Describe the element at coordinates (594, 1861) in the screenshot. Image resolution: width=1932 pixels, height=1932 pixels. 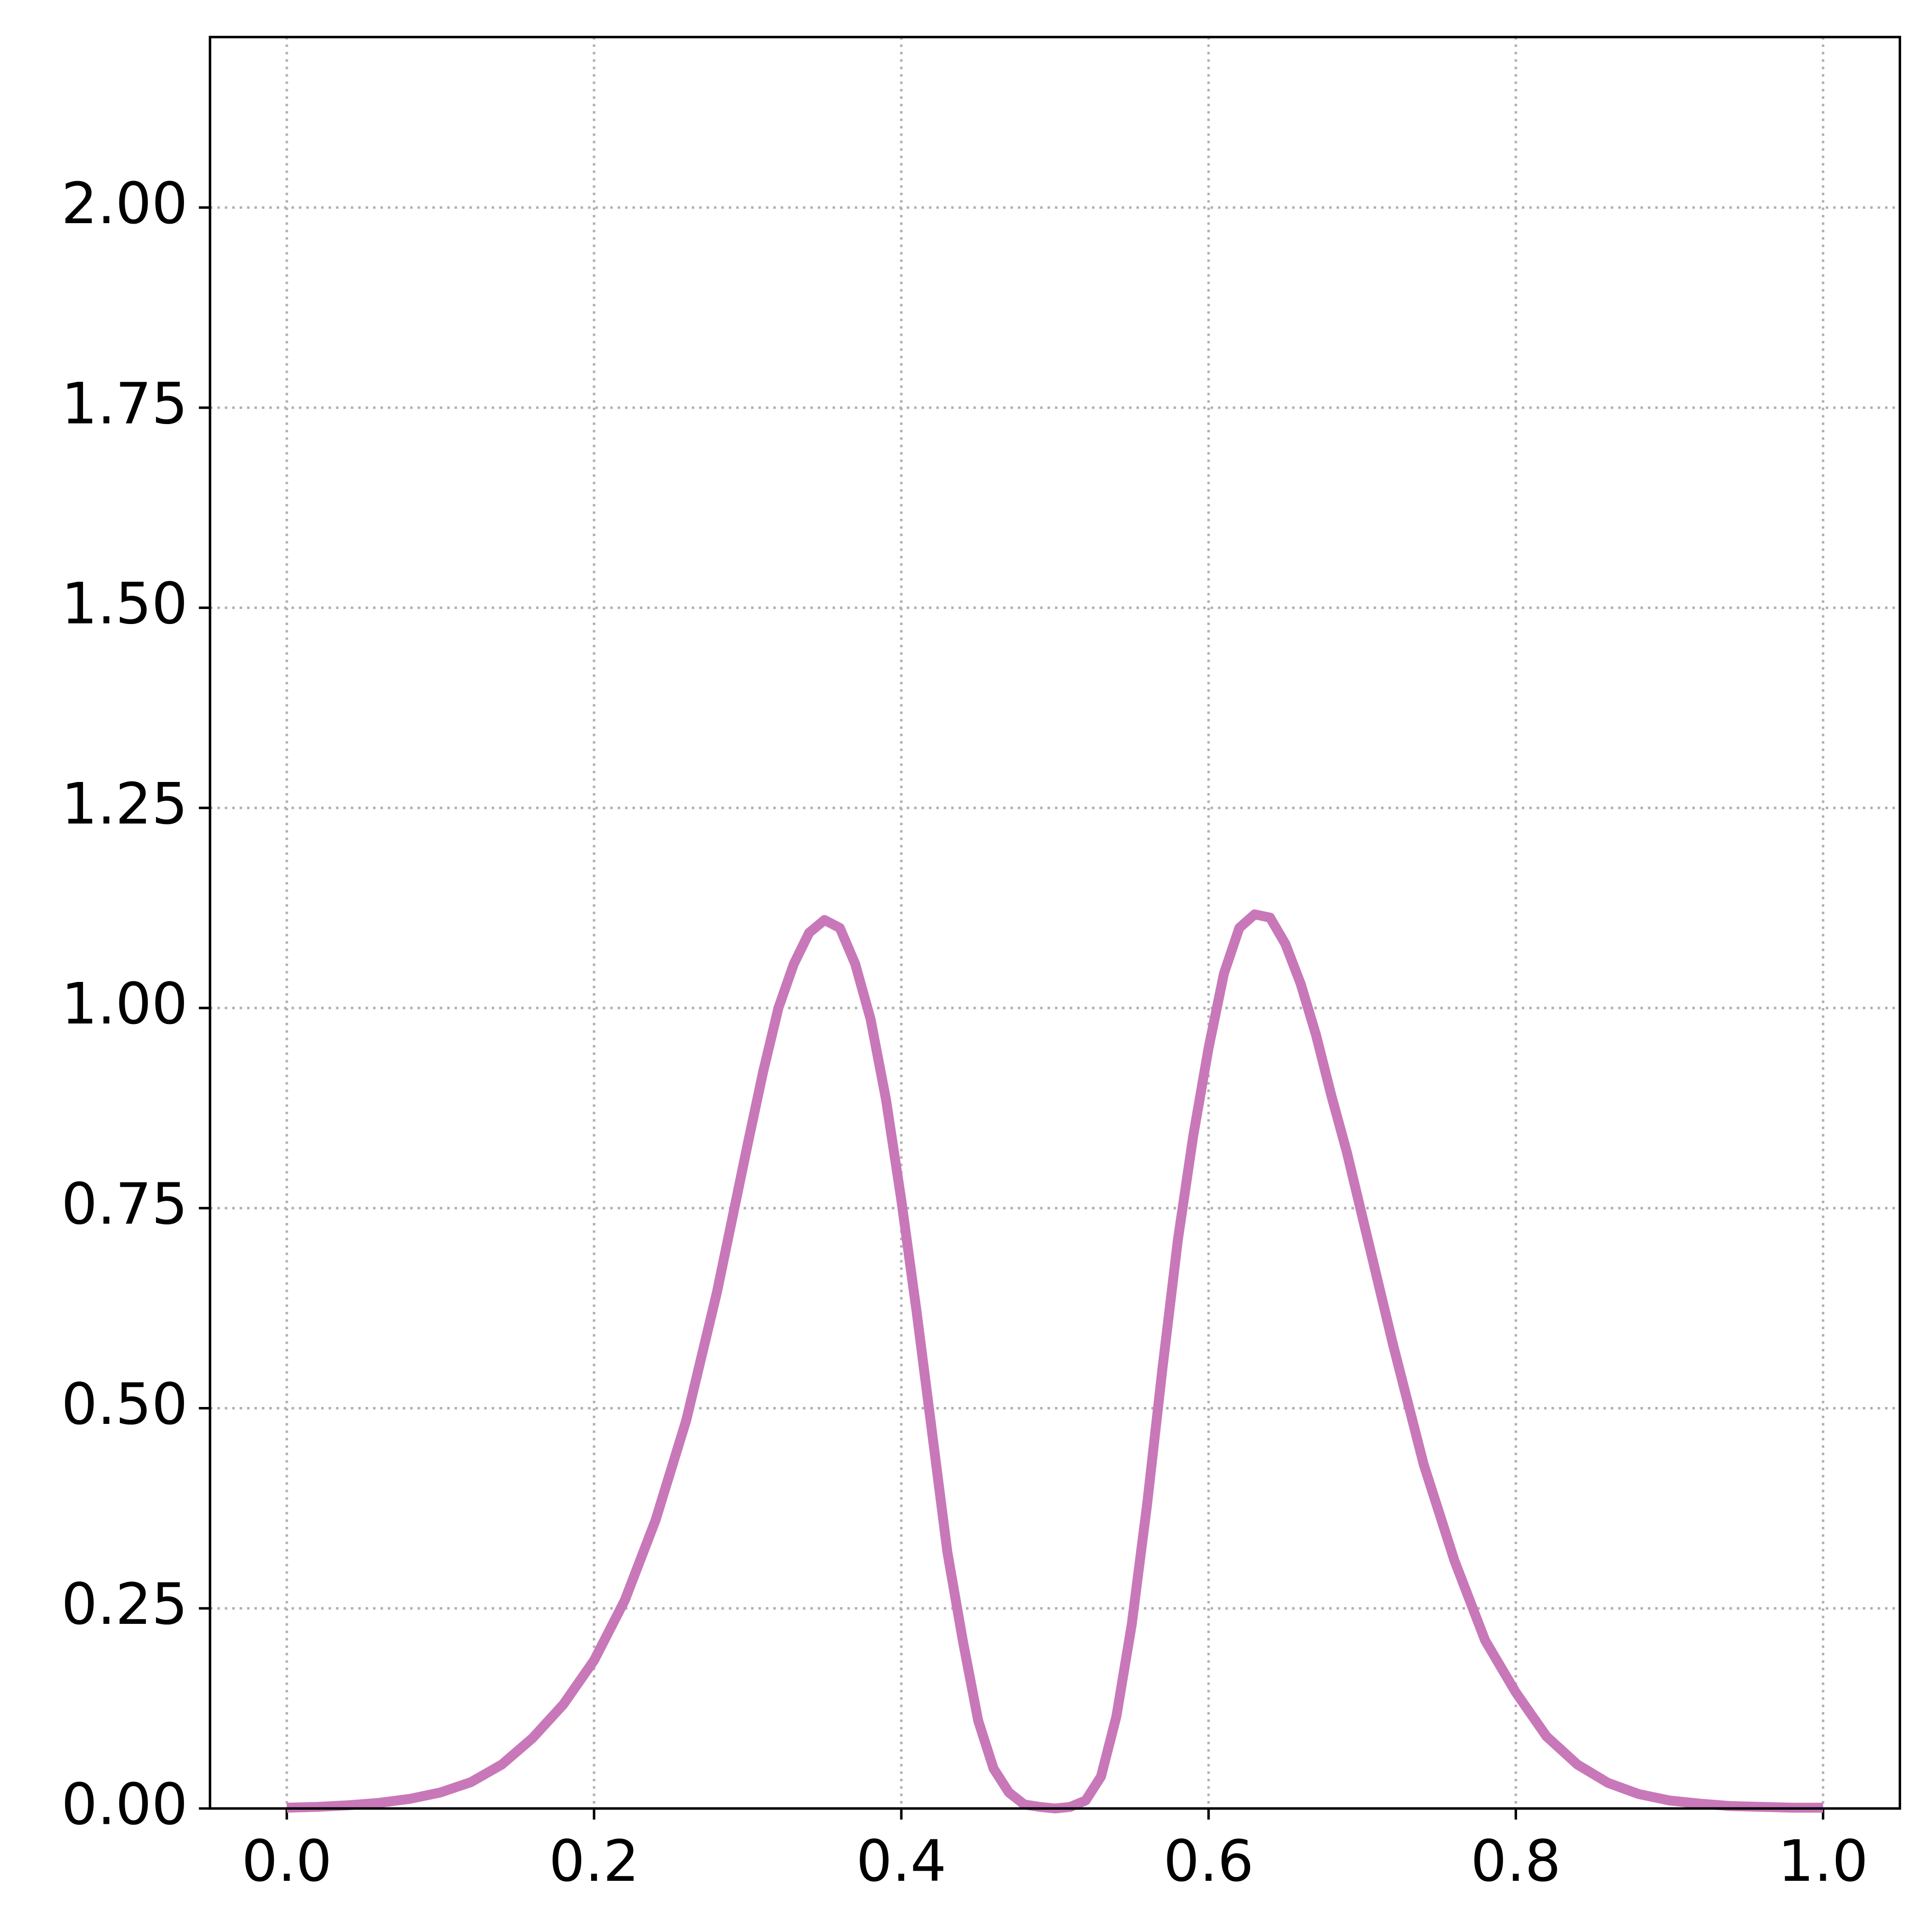
I see `x-tick-label: 0.2` at that location.